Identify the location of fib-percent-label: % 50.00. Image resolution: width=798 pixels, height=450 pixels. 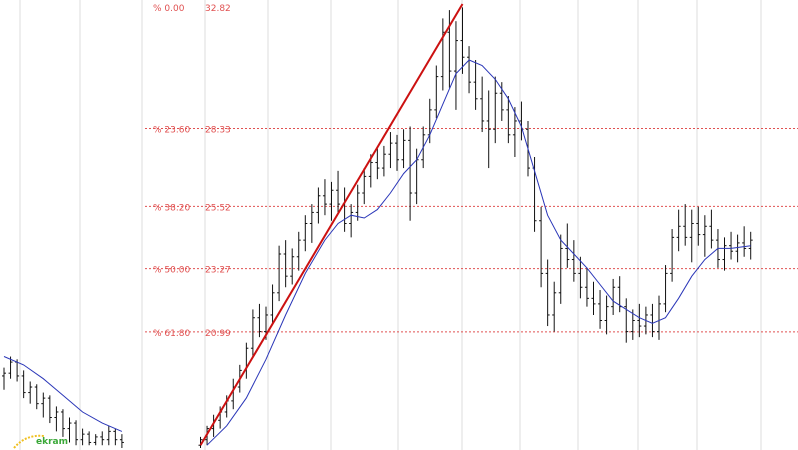
(171, 271).